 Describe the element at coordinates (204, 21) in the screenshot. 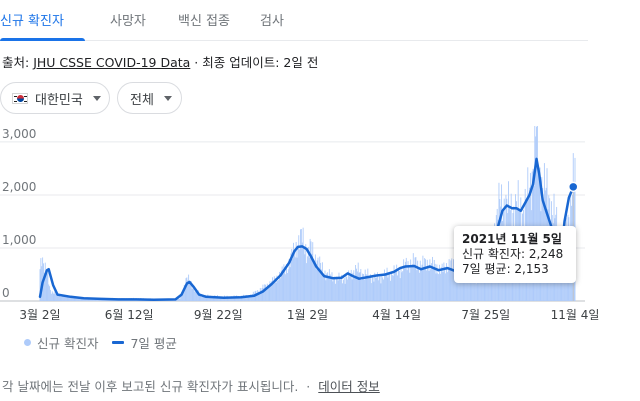

I see `tab-vaccinations: 백신 접종` at that location.